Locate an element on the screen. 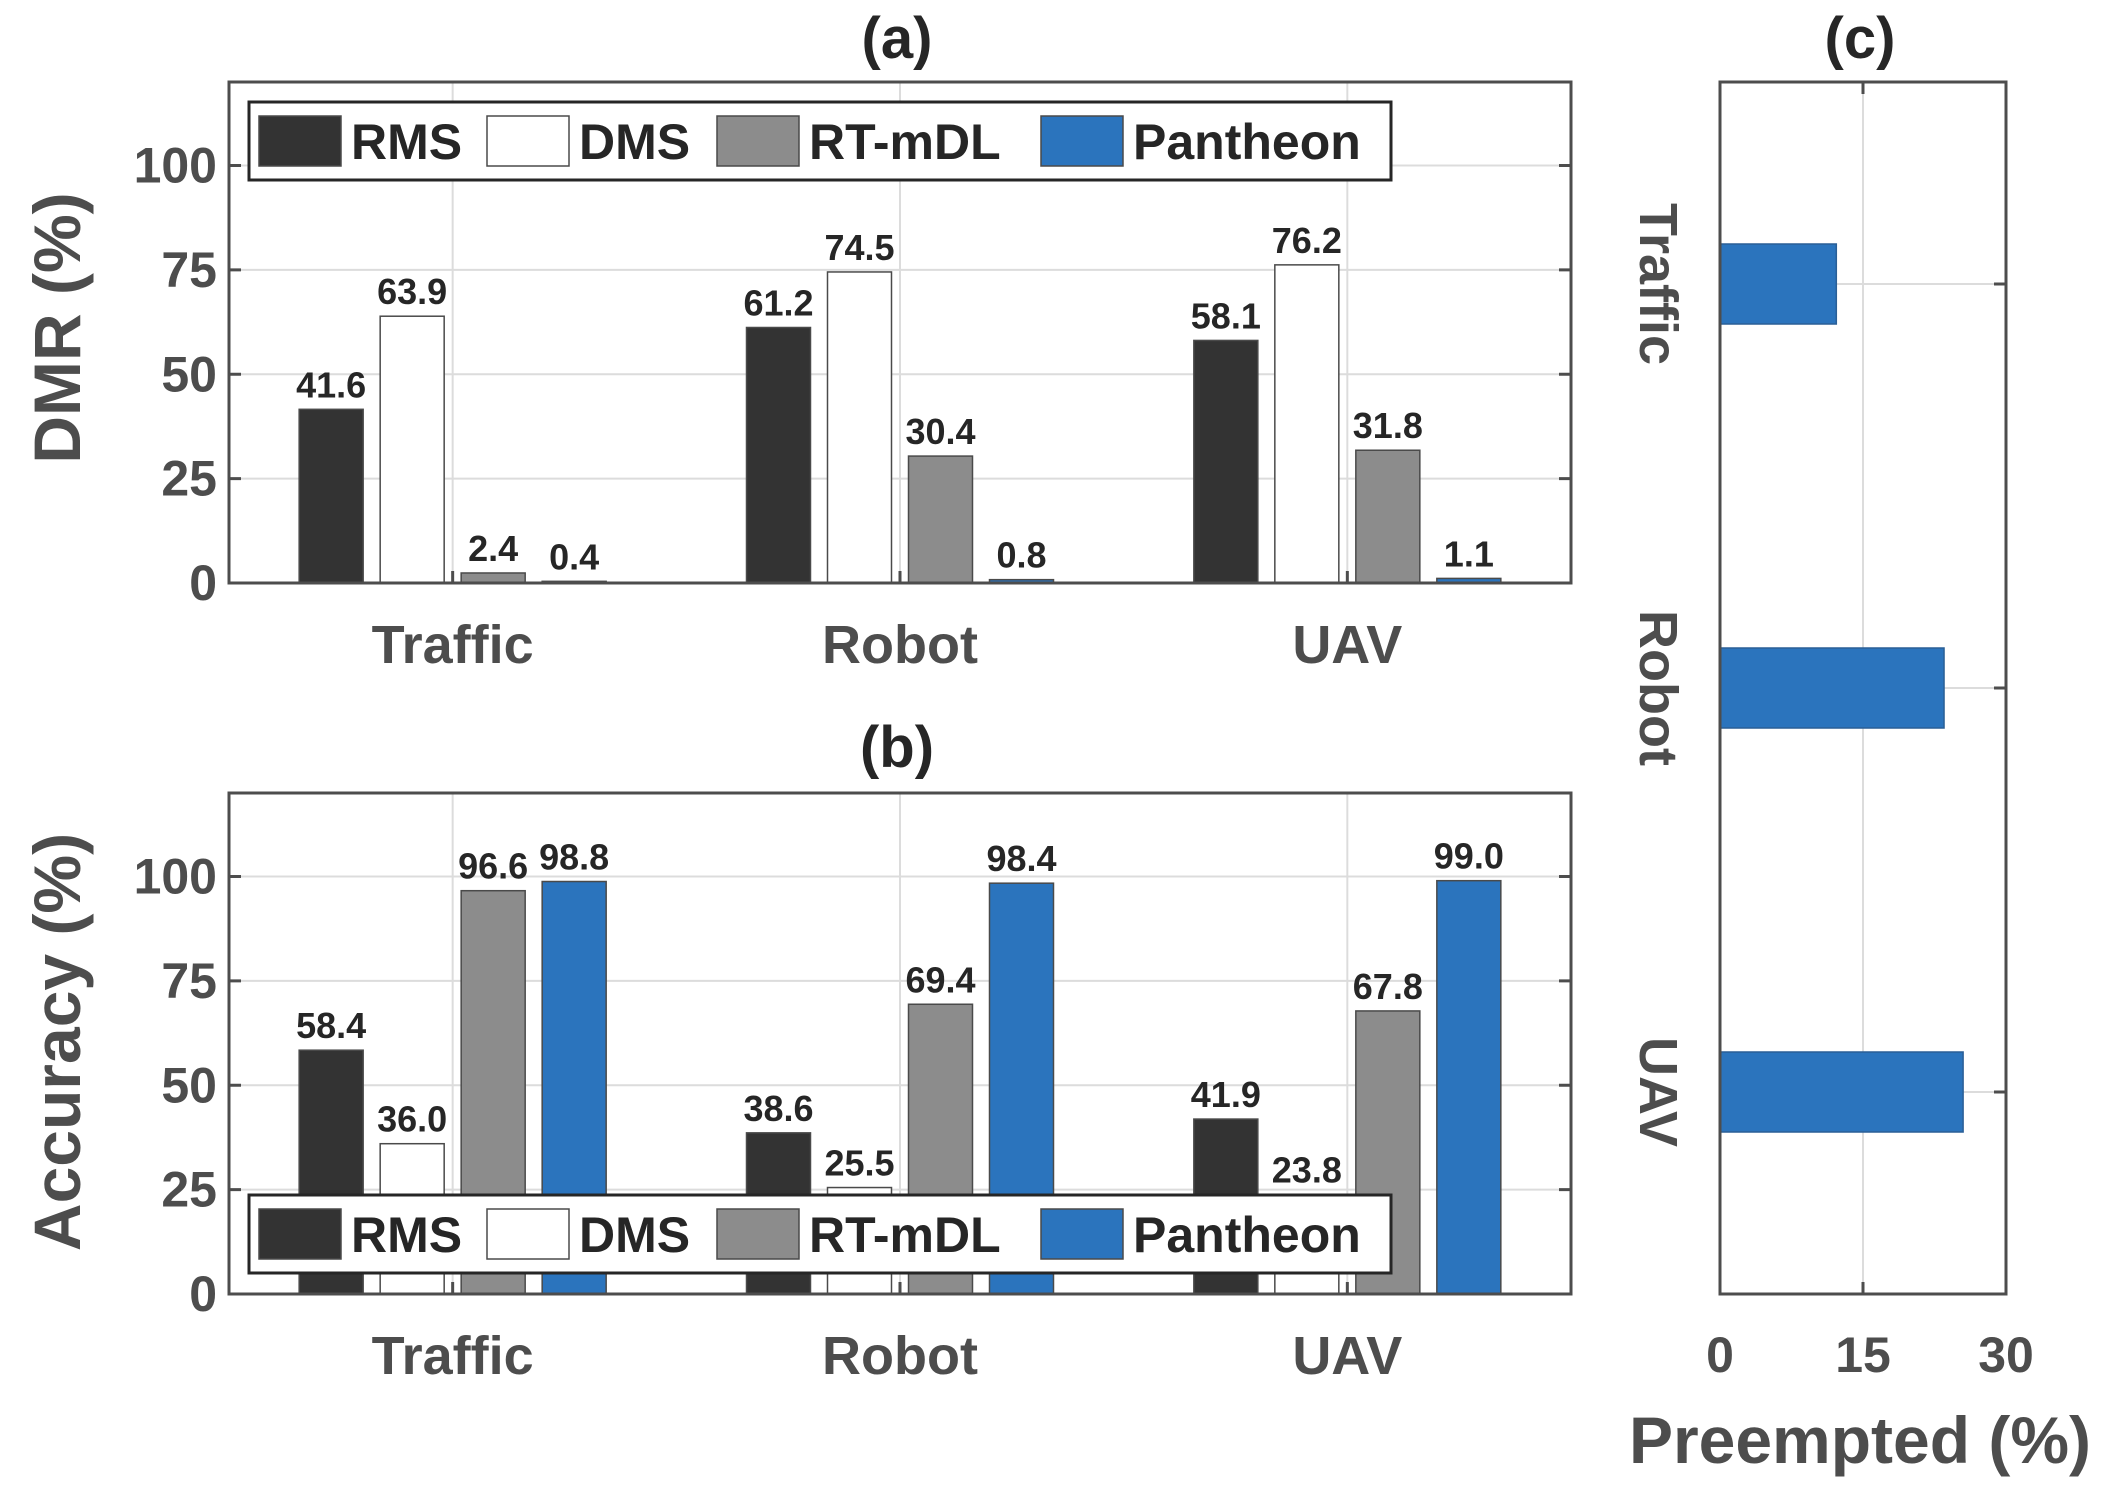  a-bar-rms-traffic is located at coordinates (331, 496).